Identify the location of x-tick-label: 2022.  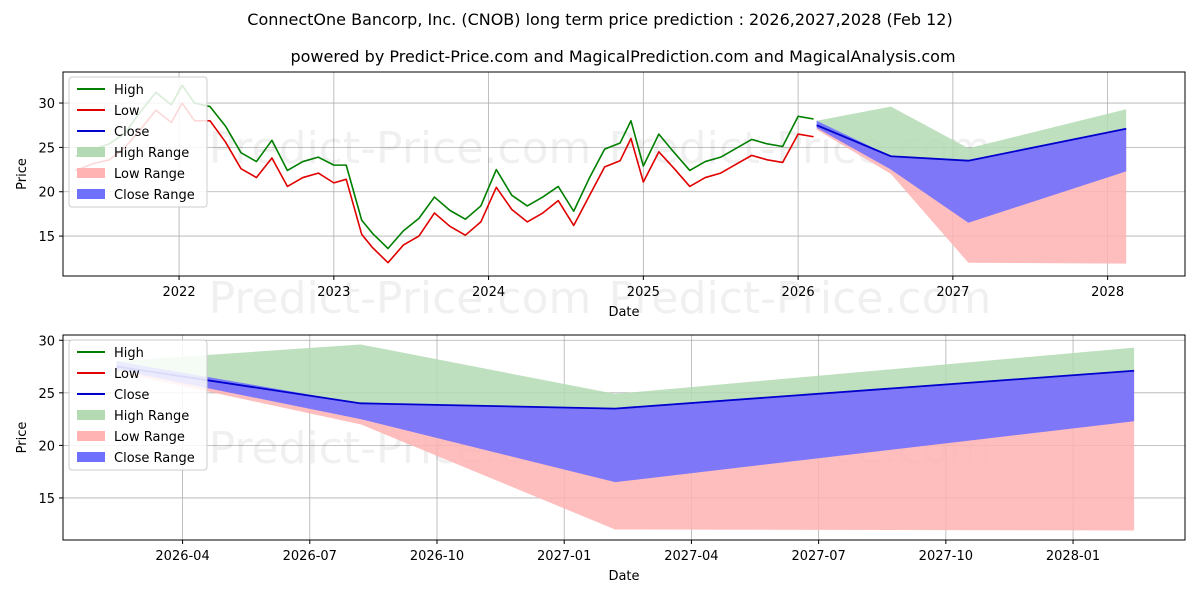
(179, 292).